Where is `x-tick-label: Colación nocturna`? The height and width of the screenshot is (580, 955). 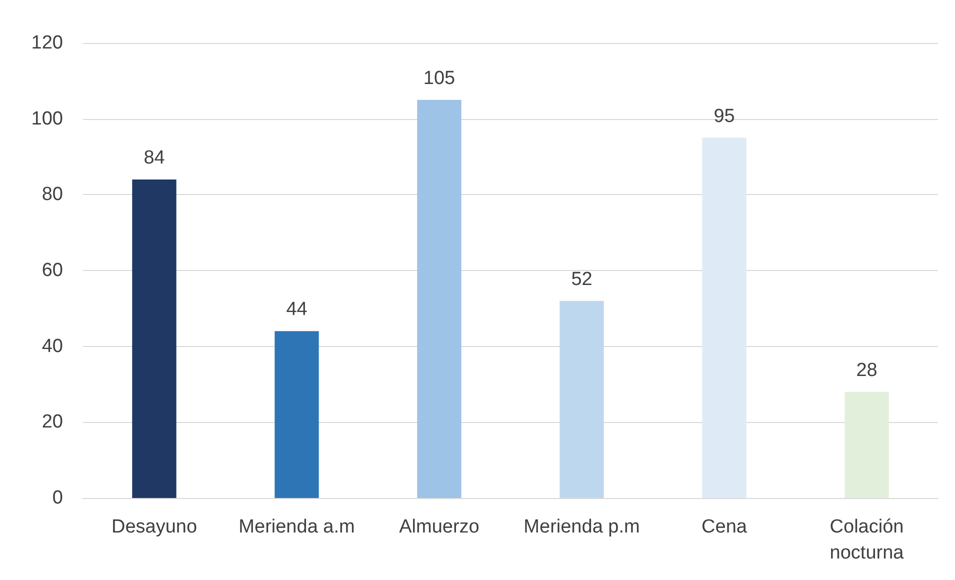 x-tick-label: Colación nocturna is located at coordinates (867, 540).